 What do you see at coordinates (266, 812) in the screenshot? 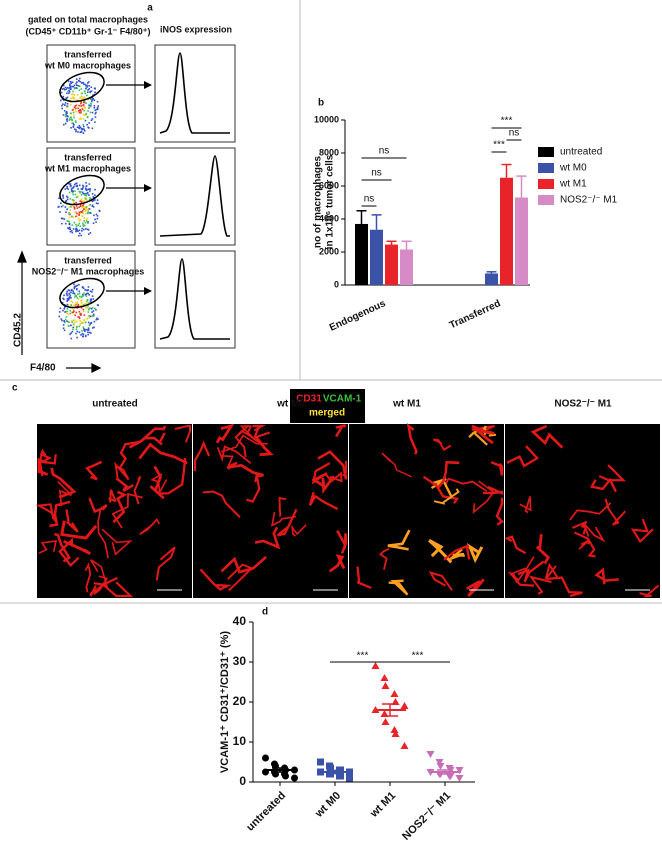
I see `x-tick-label: untreated` at bounding box center [266, 812].